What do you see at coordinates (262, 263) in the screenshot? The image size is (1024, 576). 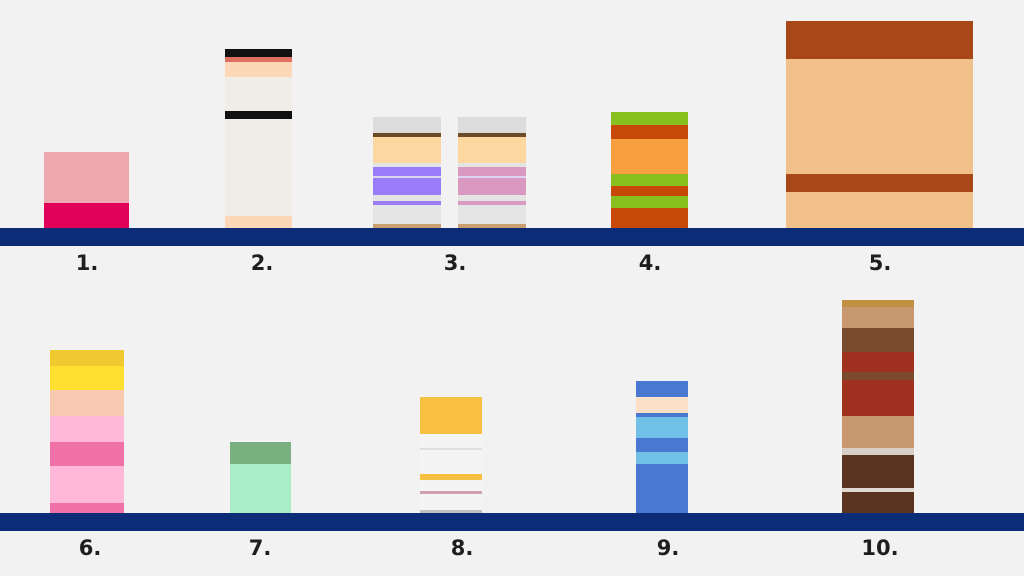 I see `item-label: 2.` at bounding box center [262, 263].